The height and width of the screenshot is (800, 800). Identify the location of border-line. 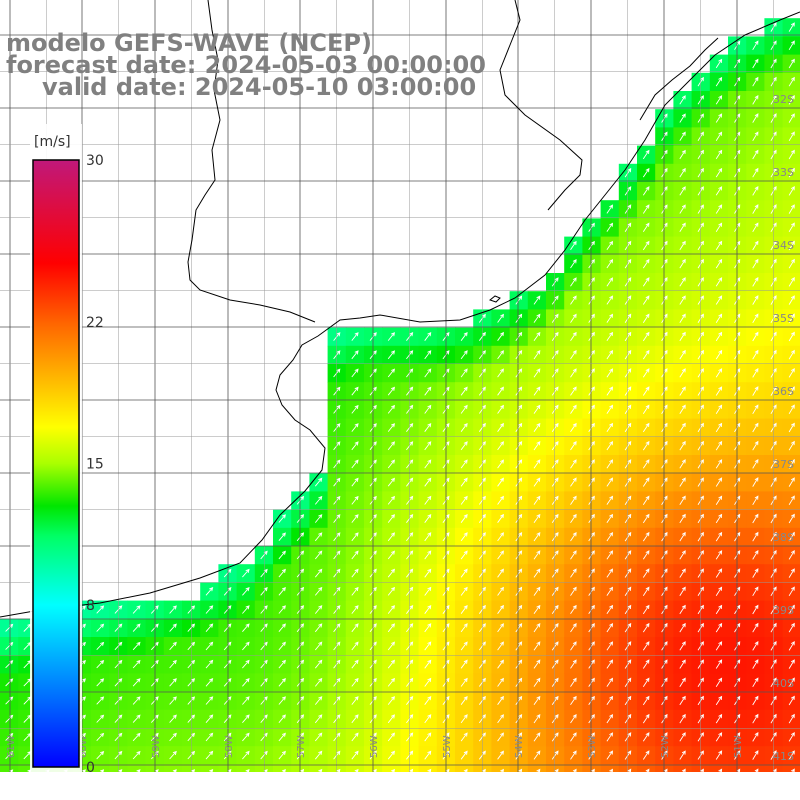
(251, 161).